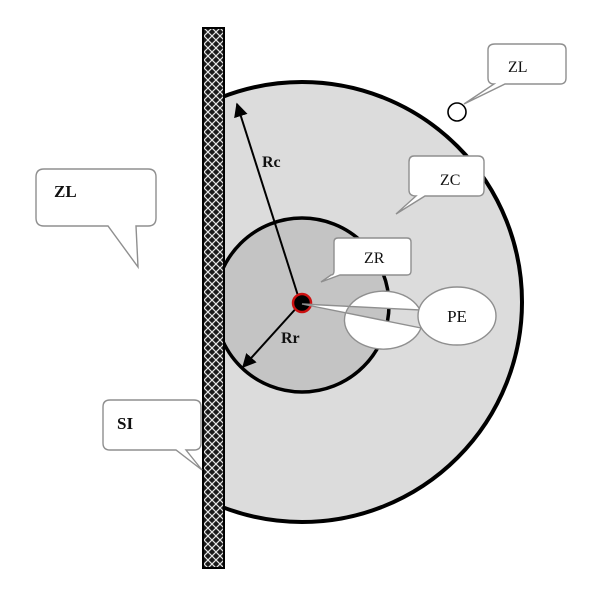 Image resolution: width=590 pixels, height=596 pixels. What do you see at coordinates (290, 338) in the screenshot?
I see `rr-label: Rr` at bounding box center [290, 338].